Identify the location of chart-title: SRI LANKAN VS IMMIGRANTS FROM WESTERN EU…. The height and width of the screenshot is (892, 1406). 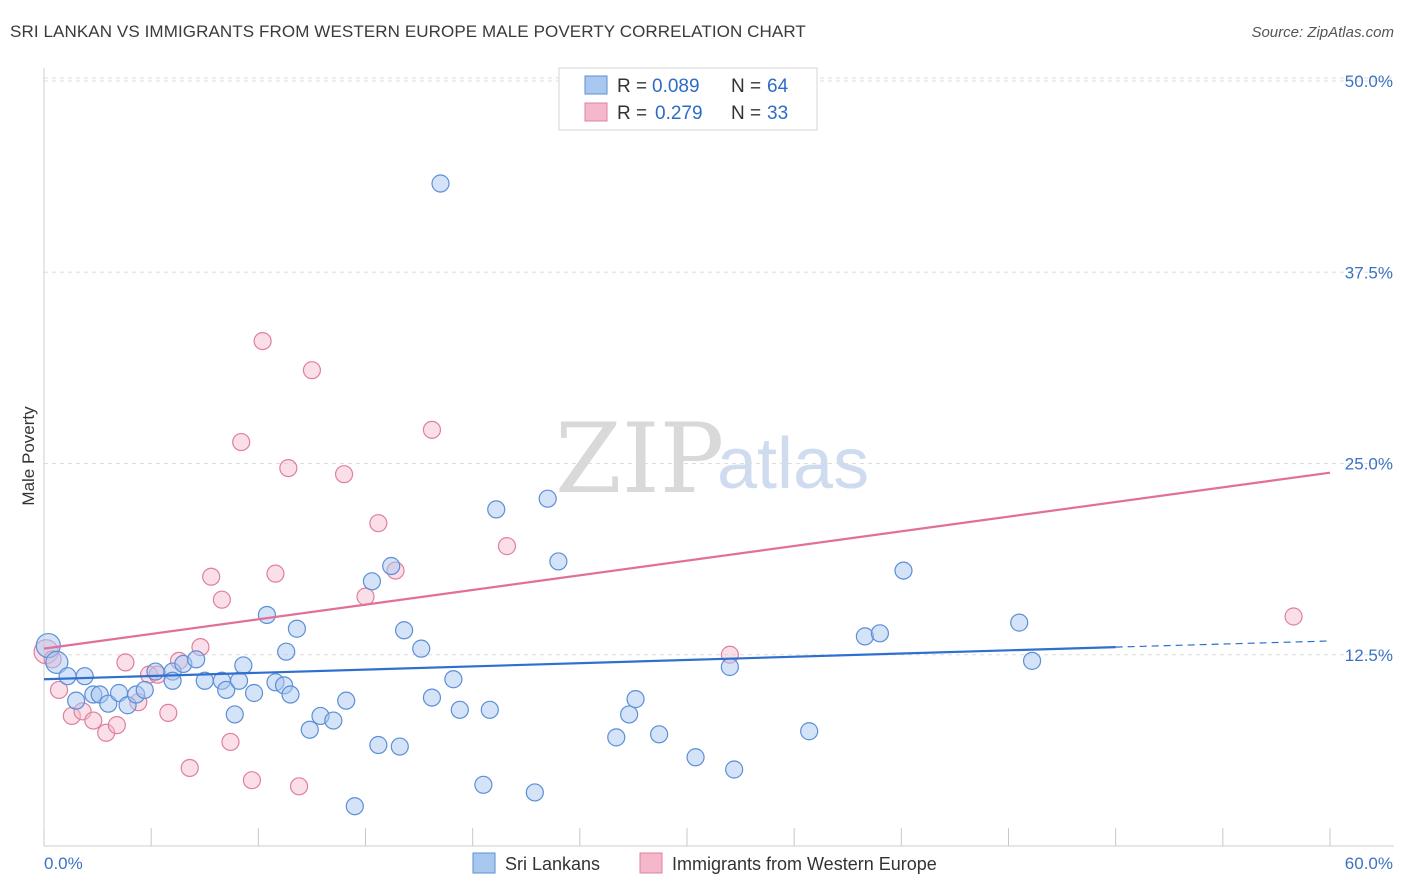
(408, 31).